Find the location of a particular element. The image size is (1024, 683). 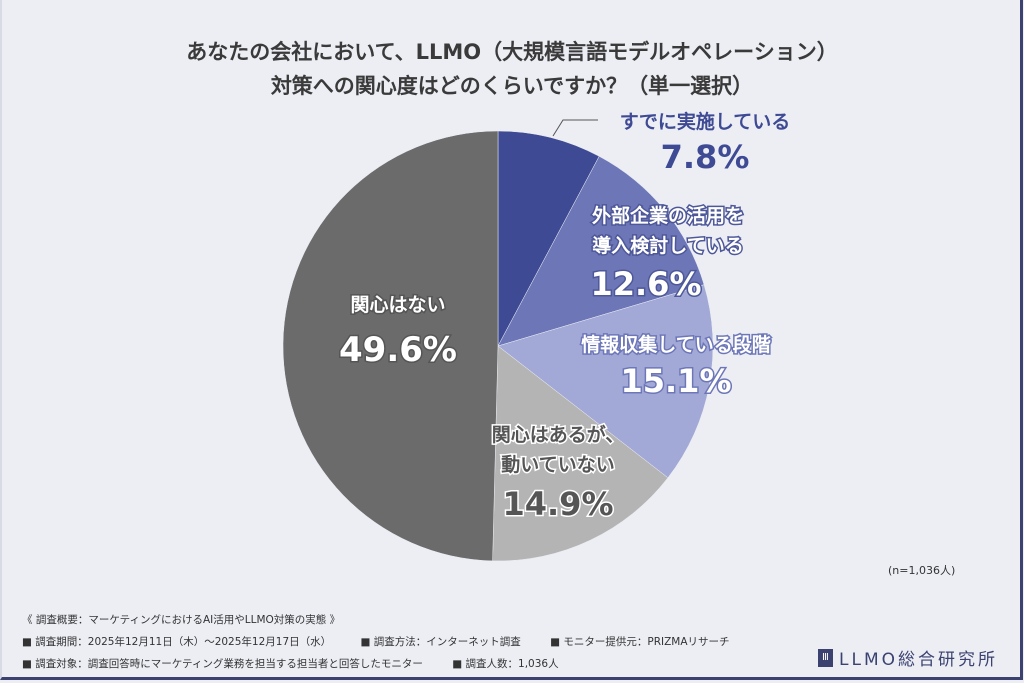

slice-label: 情報収集している段階 is located at coordinates (675, 344).